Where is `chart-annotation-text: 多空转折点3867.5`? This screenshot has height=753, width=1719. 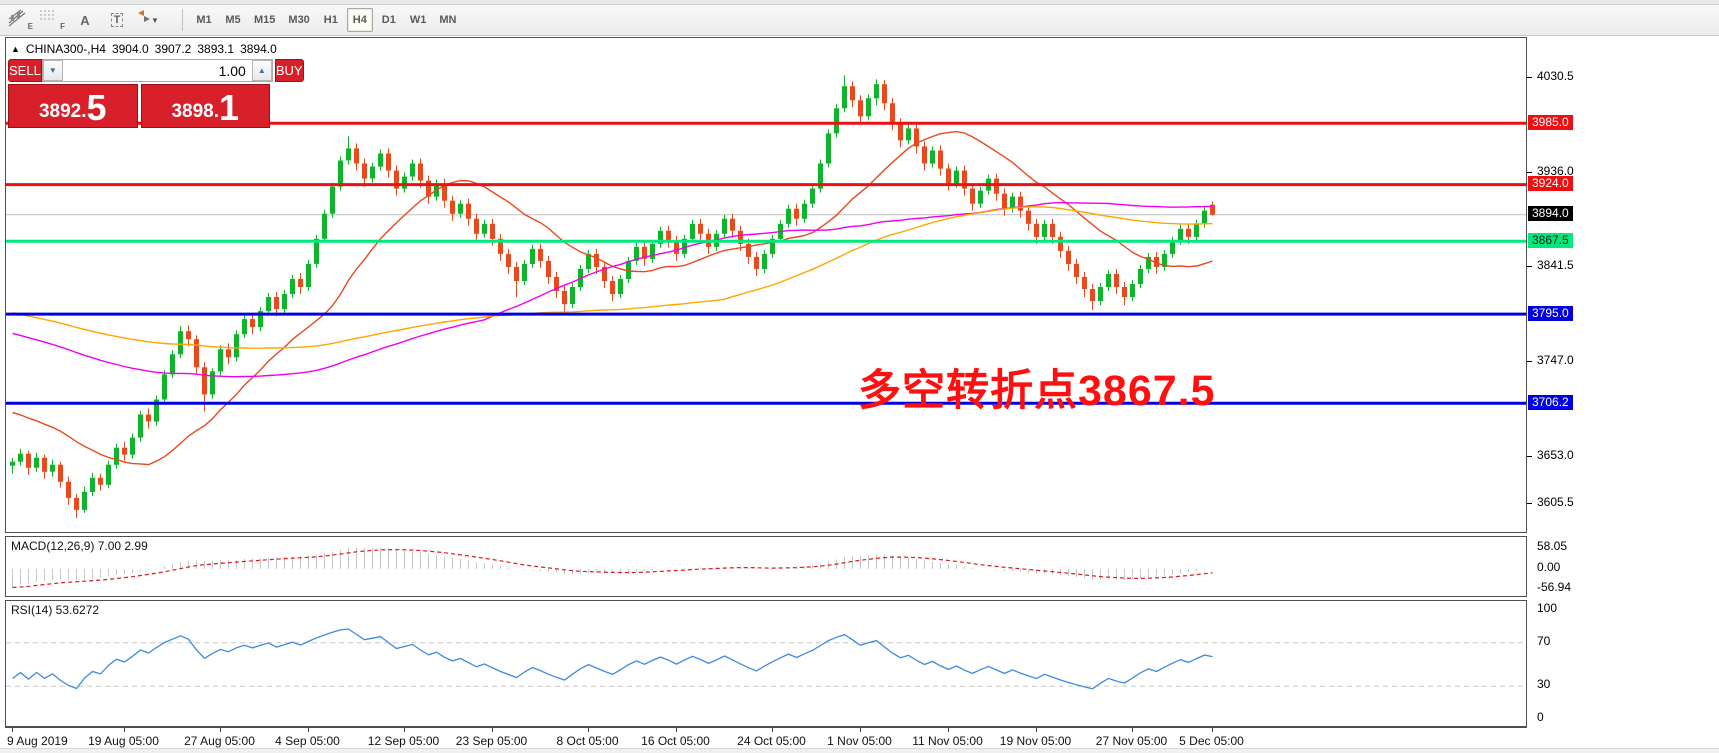 chart-annotation-text: 多空转折点3867.5 is located at coordinates (1037, 391).